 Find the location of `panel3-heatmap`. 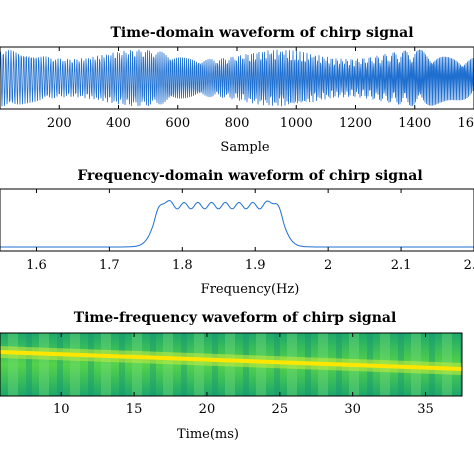

panel3-heatmap is located at coordinates (231, 364).